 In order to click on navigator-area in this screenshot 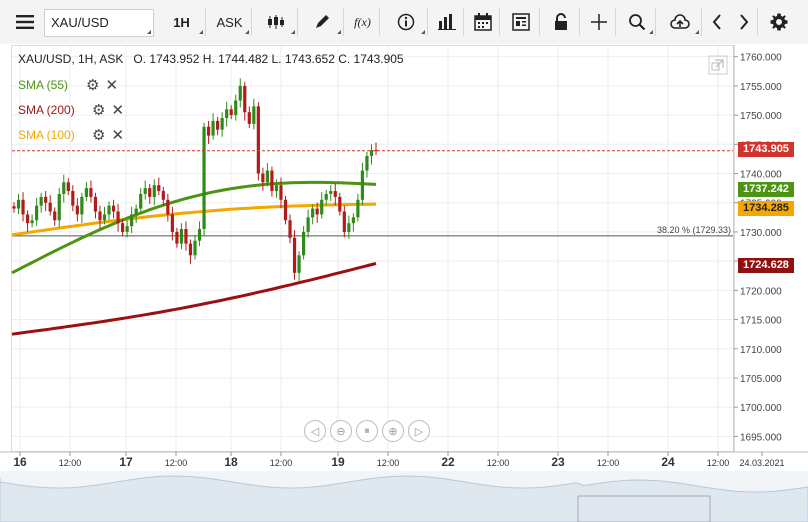, I will do `click(404, 498)`.